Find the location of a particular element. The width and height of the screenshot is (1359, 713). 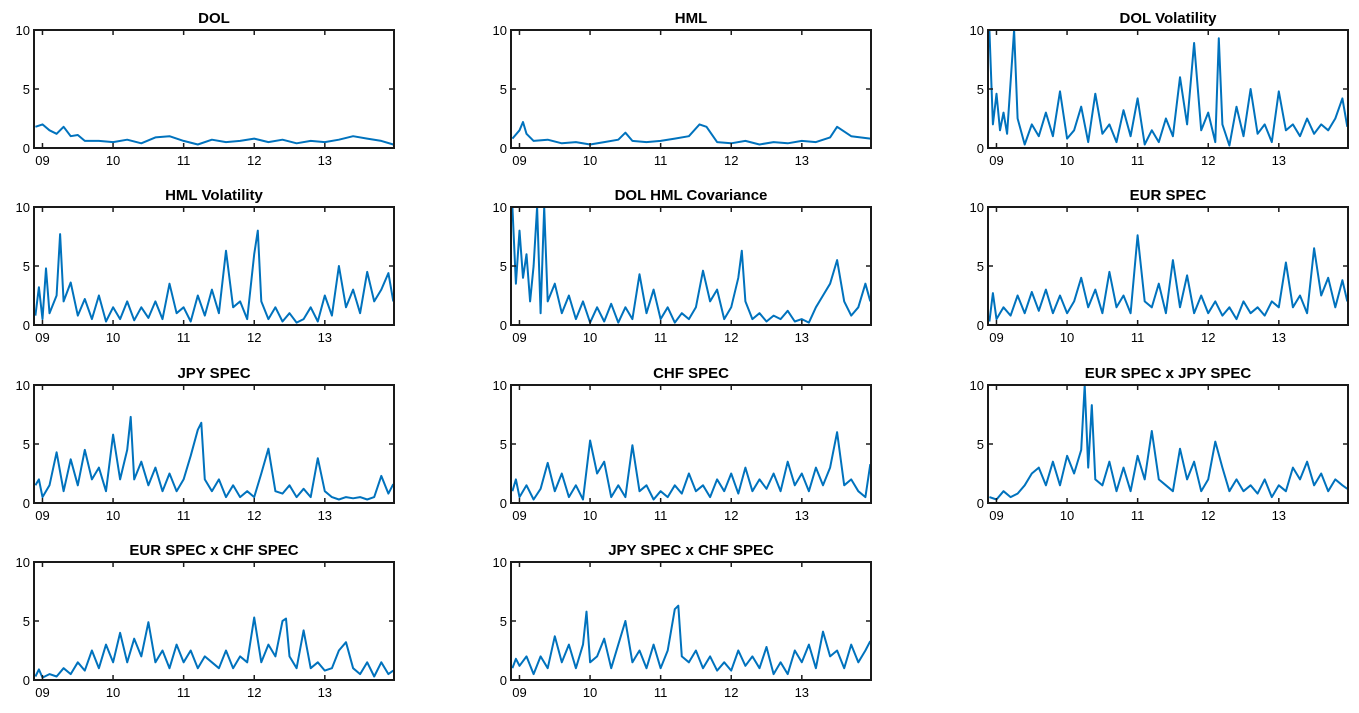

subplot-title: EUR SPEC x CHF SPEC is located at coordinates (213, 550).